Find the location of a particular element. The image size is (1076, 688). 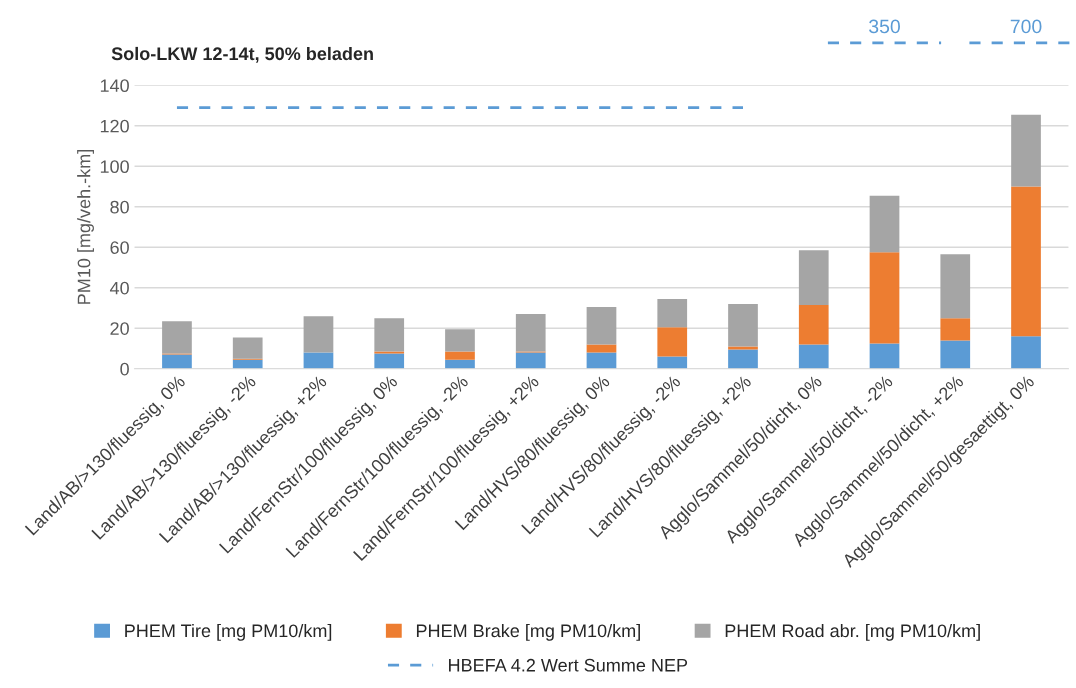

y-tick-label: 20 is located at coordinates (119, 328).